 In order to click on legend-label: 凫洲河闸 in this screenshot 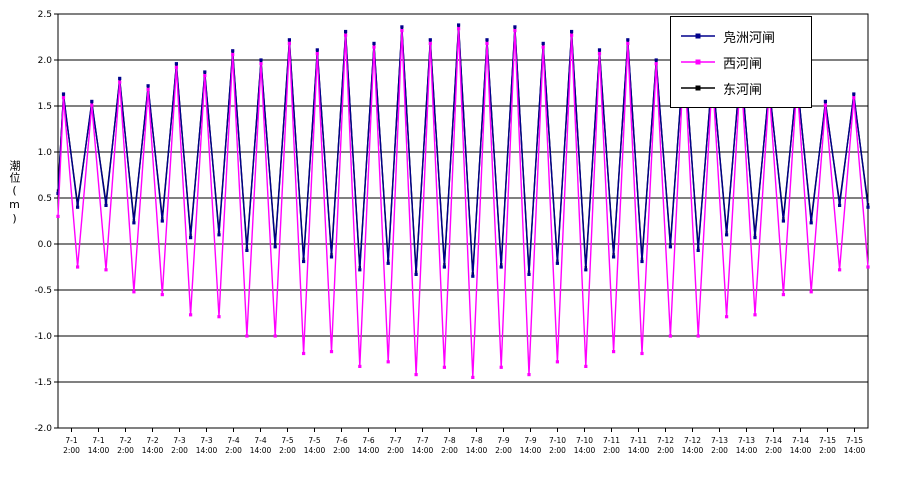, I will do `click(749, 38)`.